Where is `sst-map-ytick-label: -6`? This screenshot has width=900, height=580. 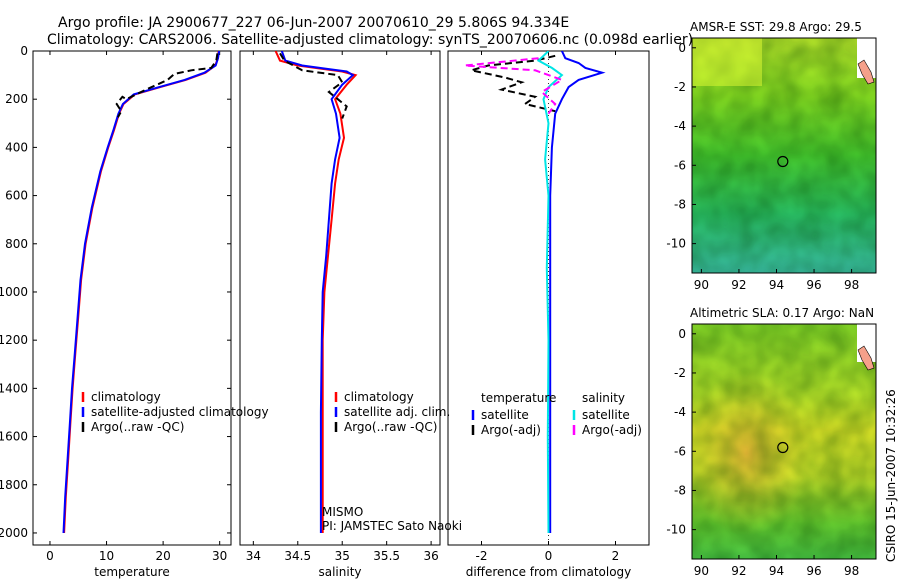
sst-map-ytick-label: -6 is located at coordinates (680, 165).